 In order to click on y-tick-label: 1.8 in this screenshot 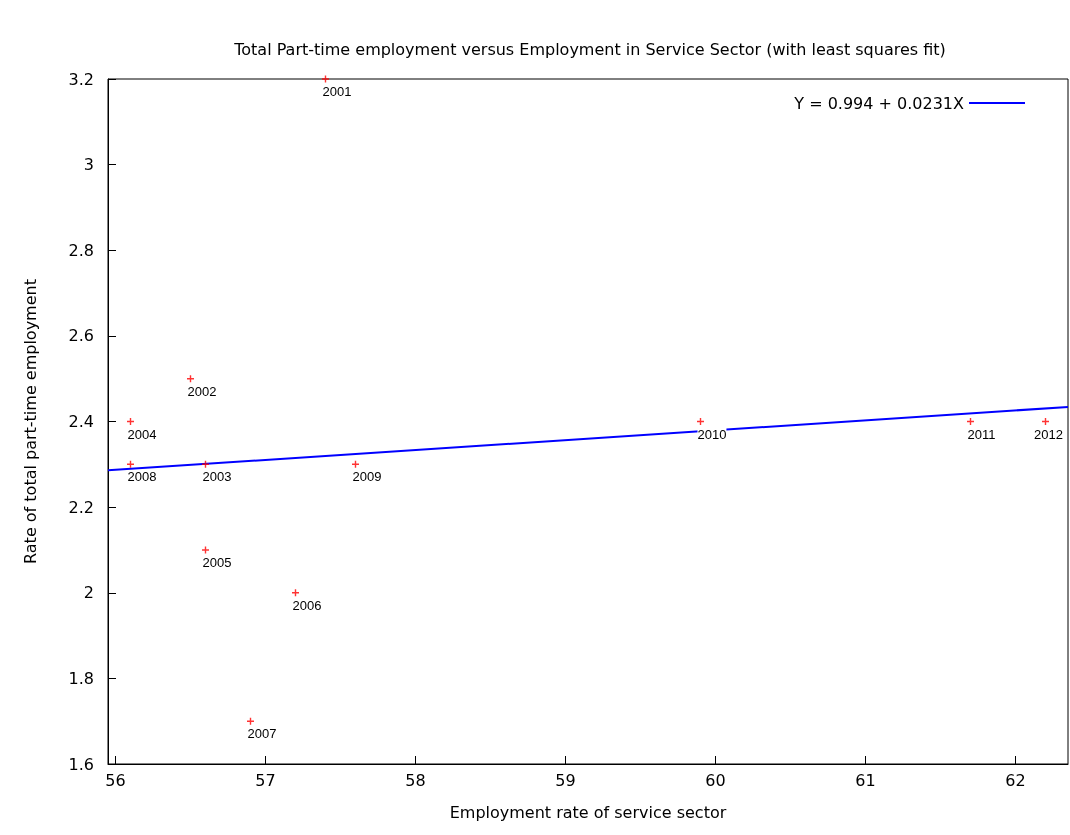, I will do `click(81, 678)`.